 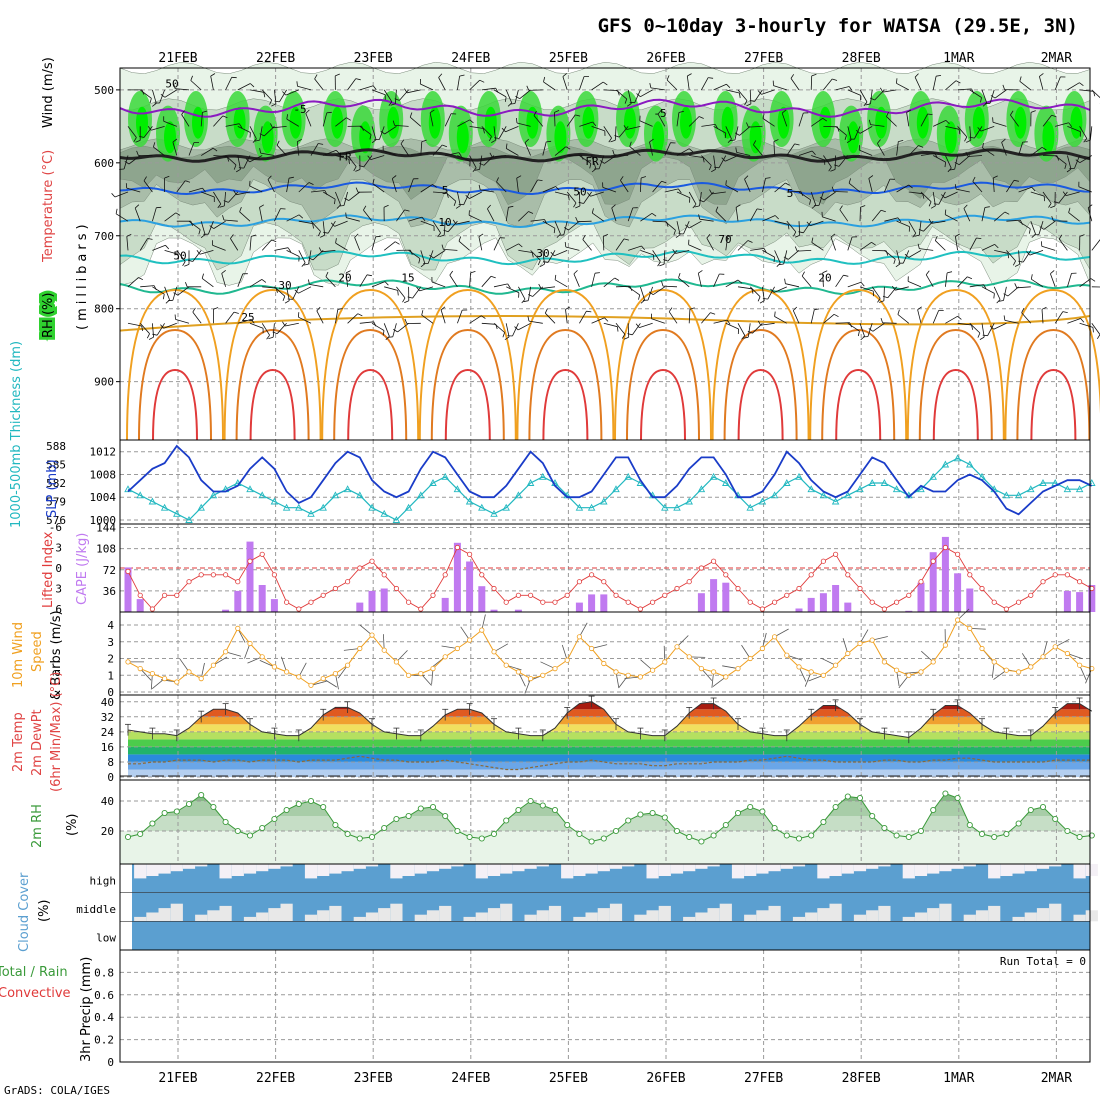 What do you see at coordinates (225, 913) in the screenshot?
I see `middle-cloud-gap` at bounding box center [225, 913].